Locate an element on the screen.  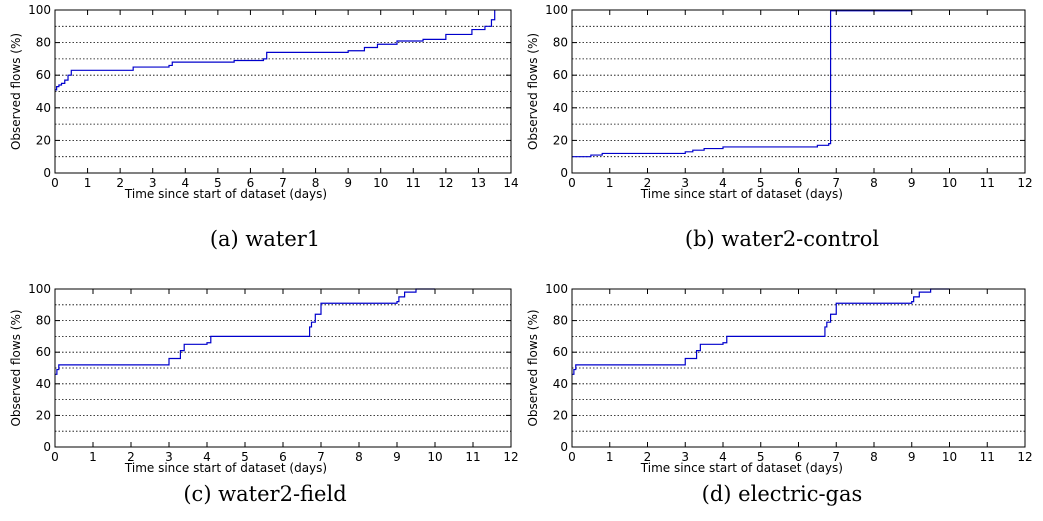
panel-caption: (d) electric-gas is located at coordinates (782, 494).